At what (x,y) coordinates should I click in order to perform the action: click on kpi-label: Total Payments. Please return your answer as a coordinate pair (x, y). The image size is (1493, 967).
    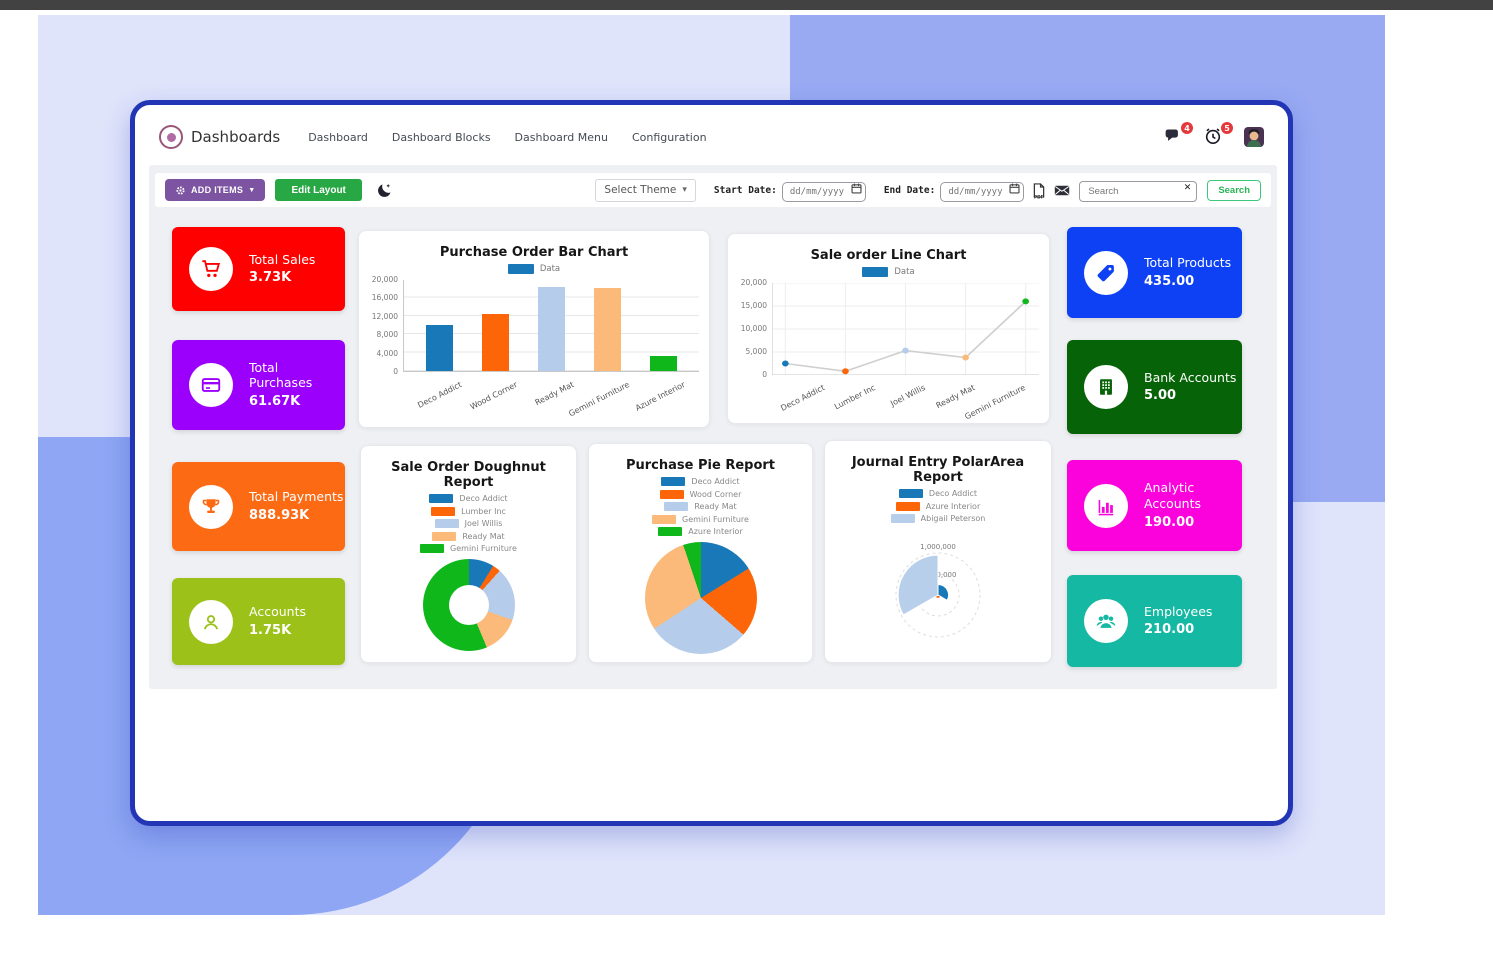
    Looking at the image, I should click on (296, 497).